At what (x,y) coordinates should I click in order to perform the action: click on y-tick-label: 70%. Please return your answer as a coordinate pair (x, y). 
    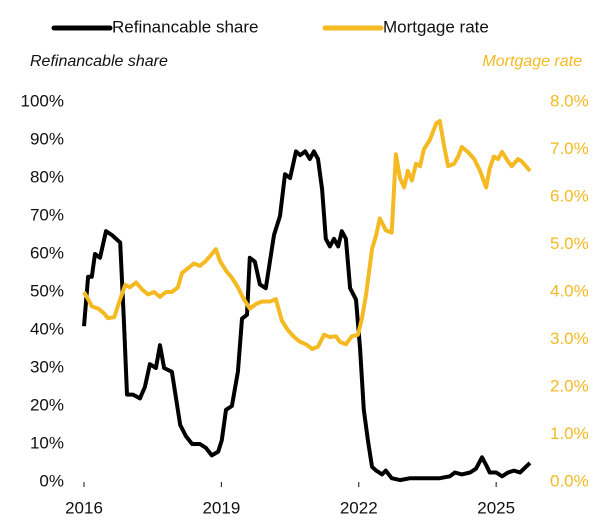
    Looking at the image, I should click on (47, 214).